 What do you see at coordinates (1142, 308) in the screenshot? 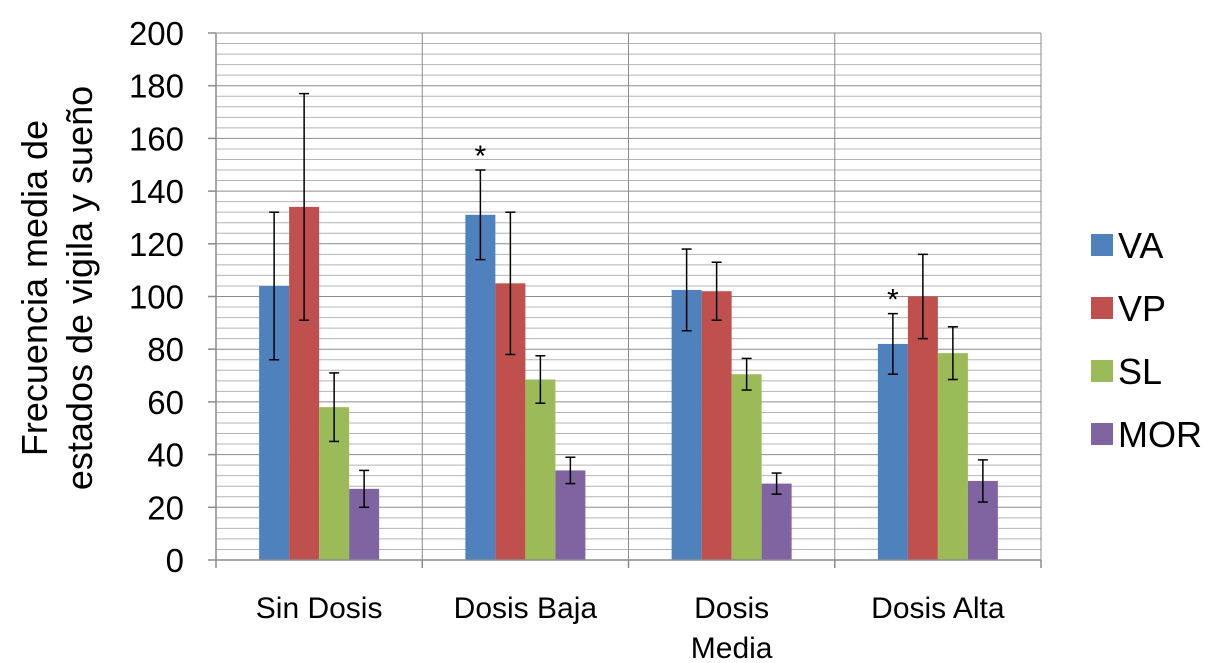
I see `legend-label-vp: VP` at bounding box center [1142, 308].